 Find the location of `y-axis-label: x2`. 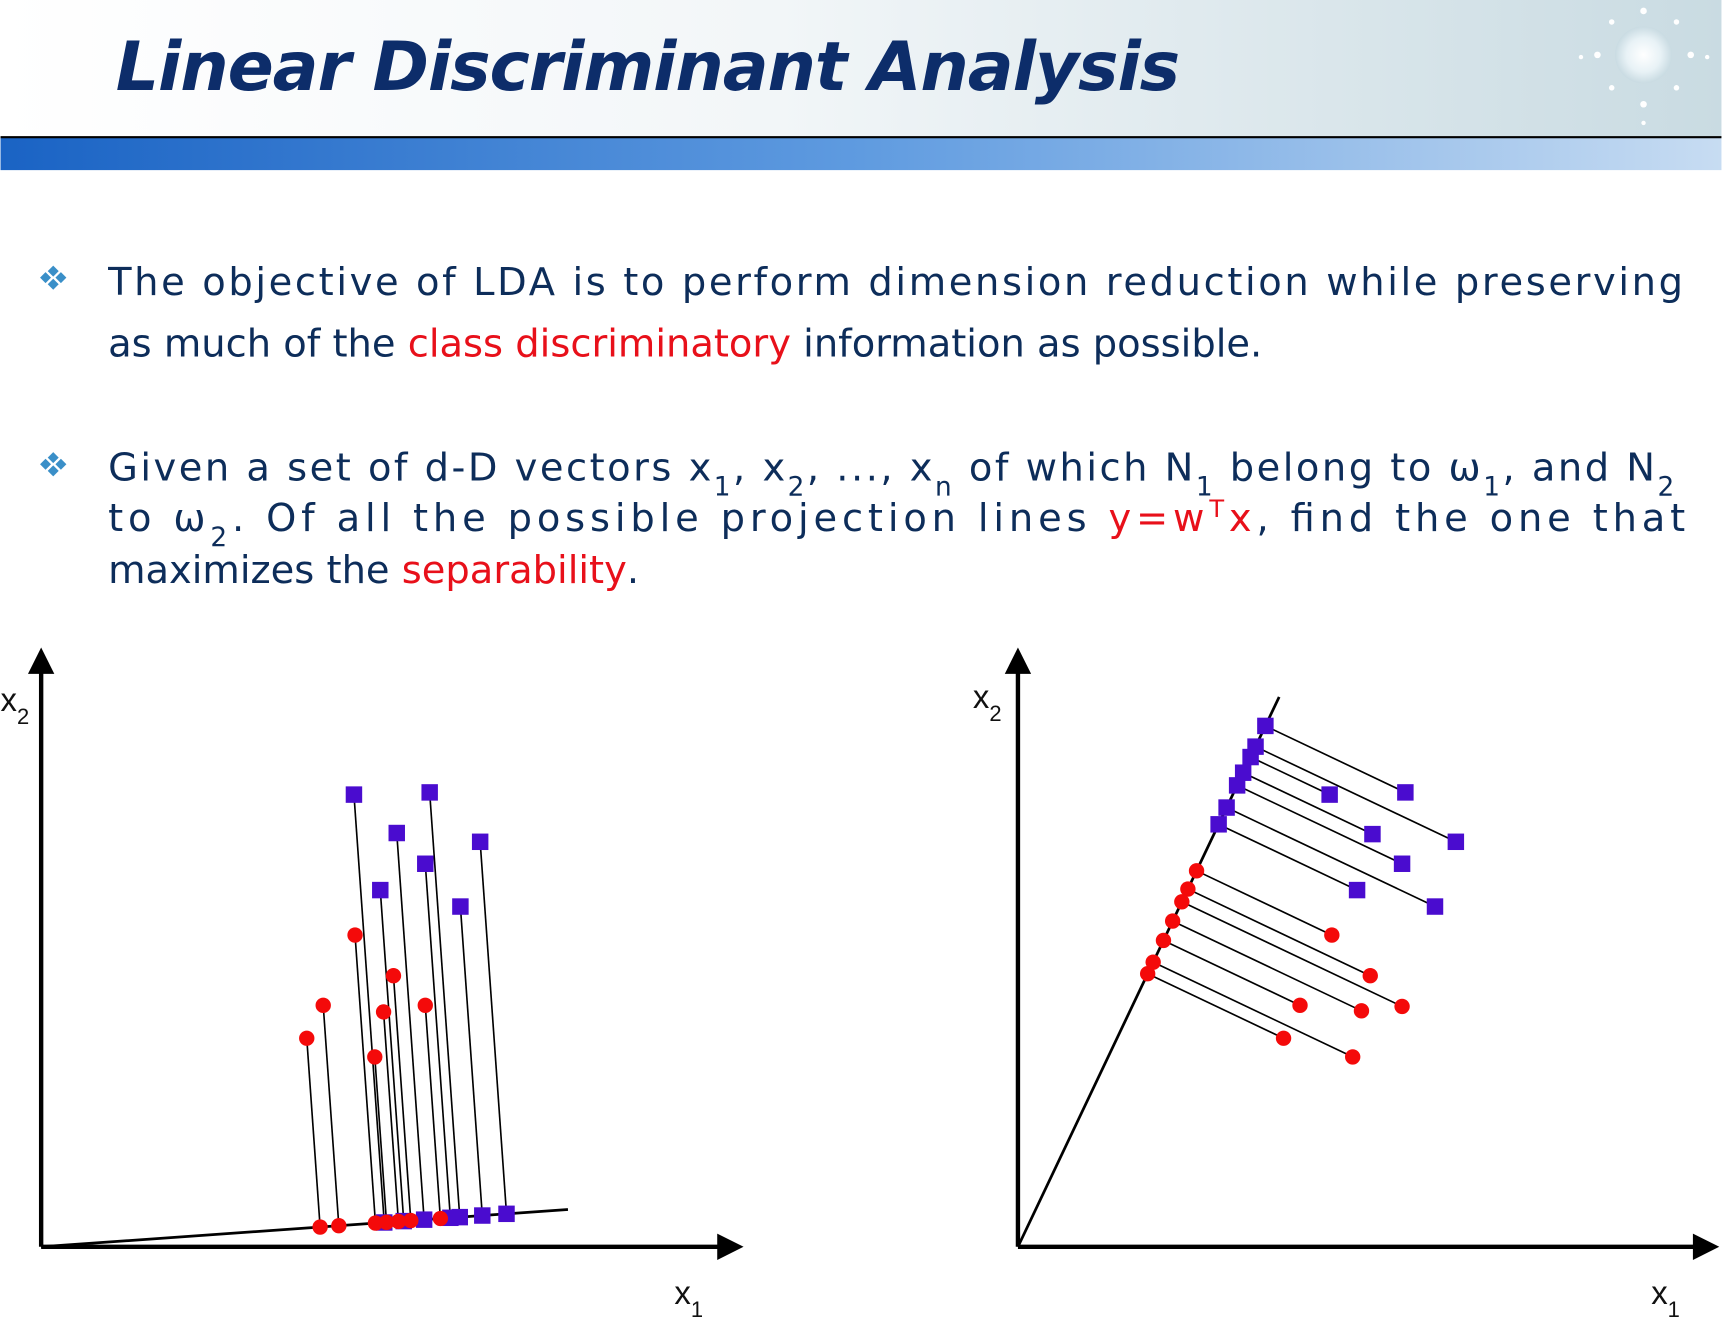

y-axis-label: x2 is located at coordinates (987, 702).